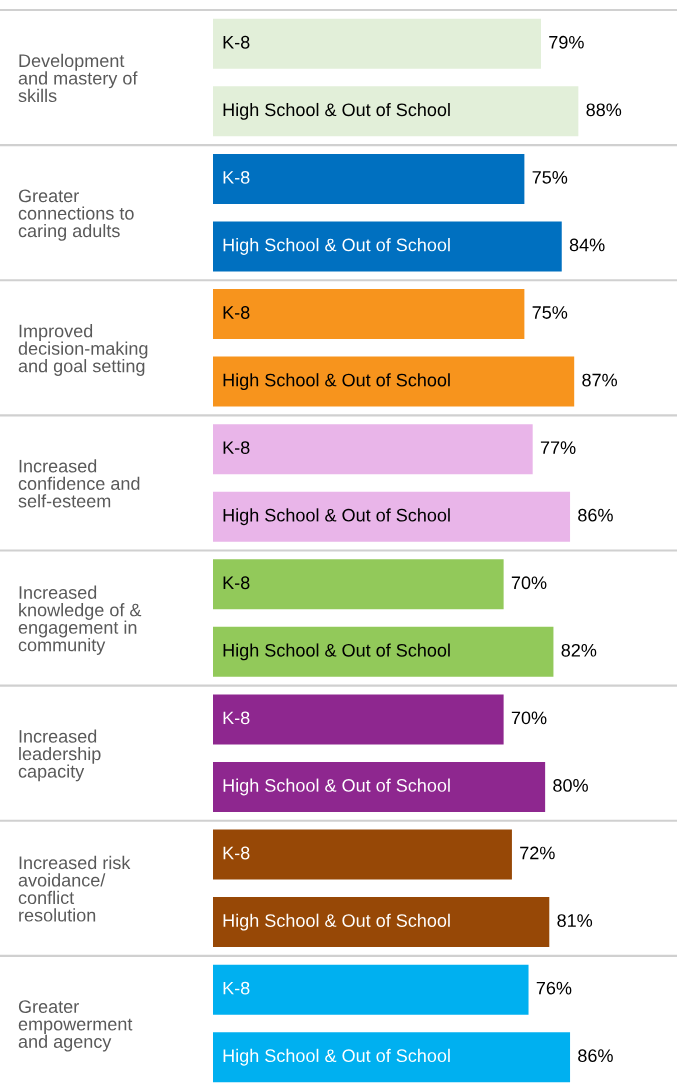 The width and height of the screenshot is (677, 1091). I want to click on y-tick-label: Increased risk avoidance/ conflict resolution, so click(74, 888).